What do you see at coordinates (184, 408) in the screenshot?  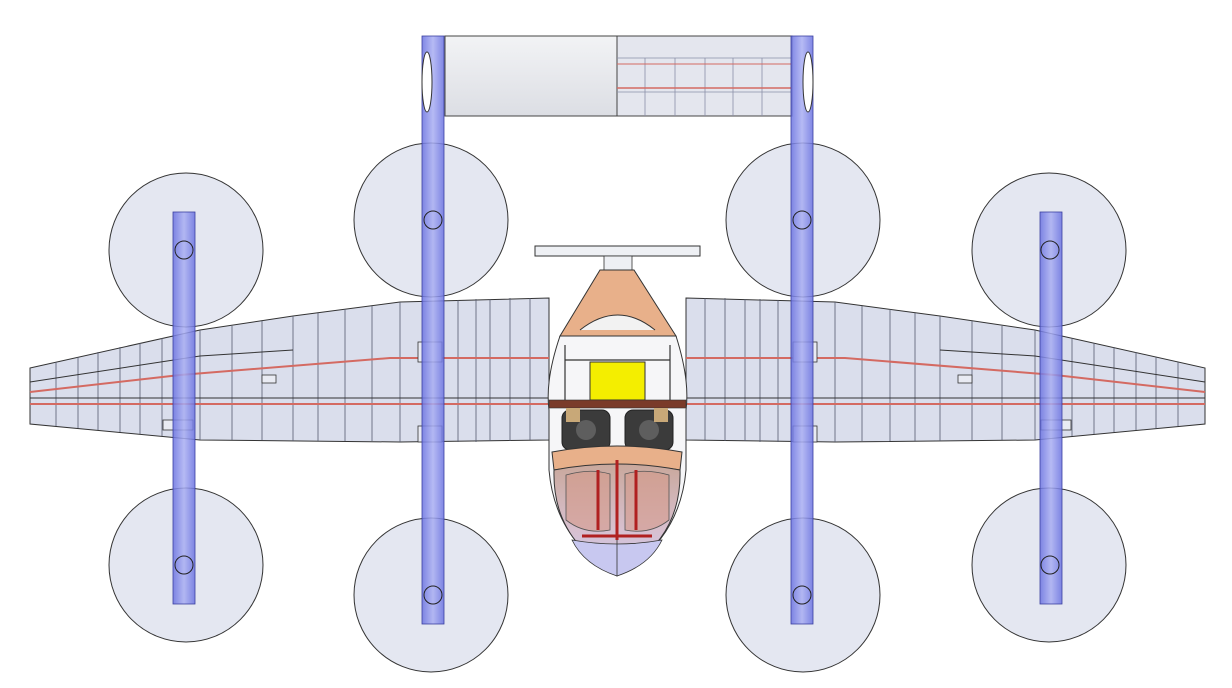 I see `boom-outer-left` at bounding box center [184, 408].